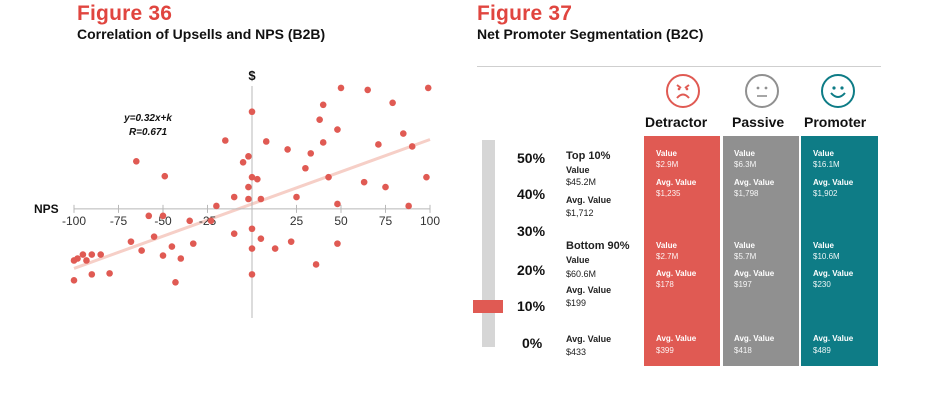  What do you see at coordinates (665, 350) in the screenshot?
I see `detractor-all-avg-value: $399` at bounding box center [665, 350].